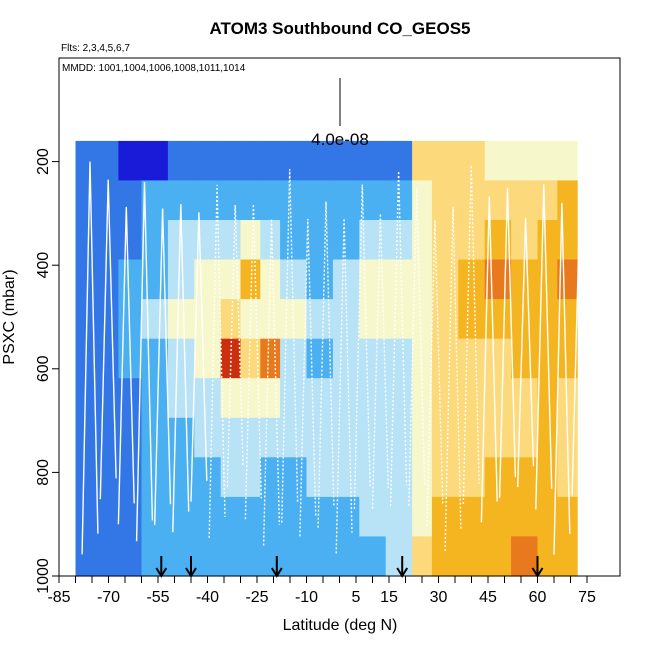 This screenshot has height=650, width=650. I want to click on x-tick-label: 30, so click(439, 597).